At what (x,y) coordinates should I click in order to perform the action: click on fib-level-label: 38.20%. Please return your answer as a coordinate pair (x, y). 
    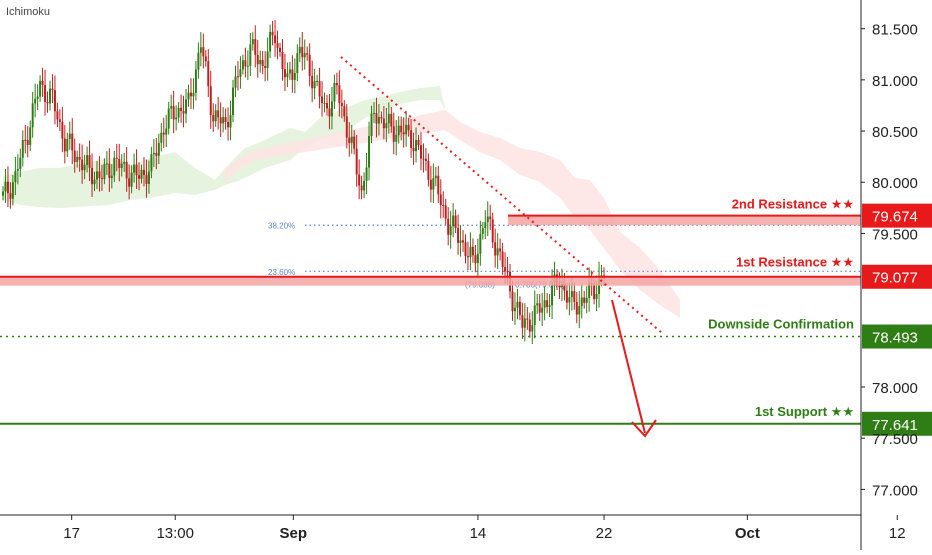
    Looking at the image, I should click on (281, 226).